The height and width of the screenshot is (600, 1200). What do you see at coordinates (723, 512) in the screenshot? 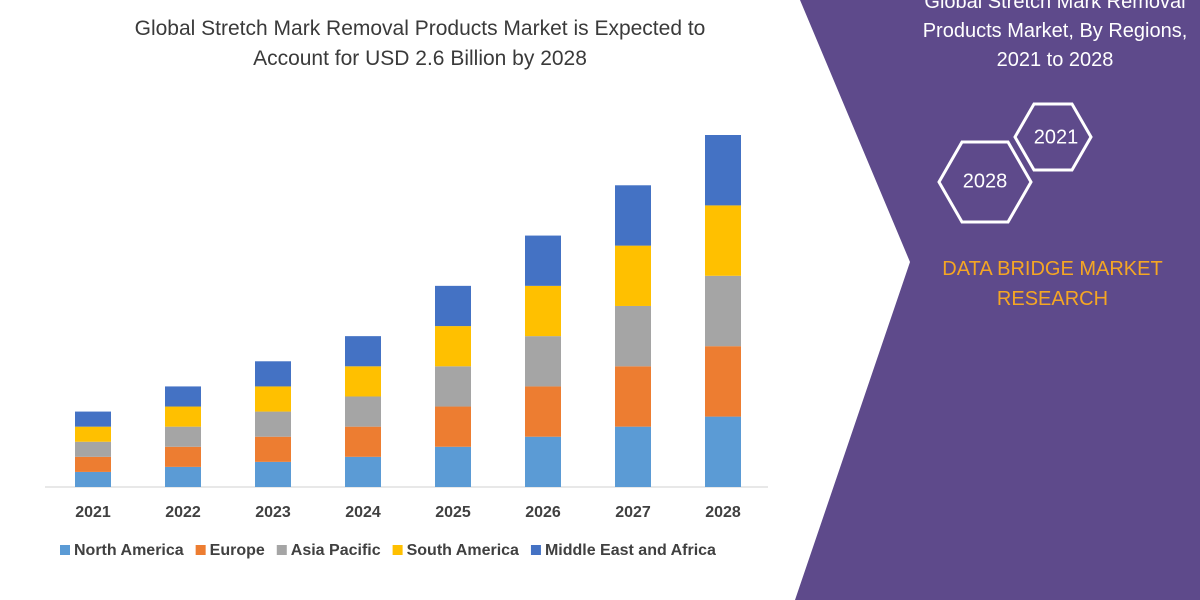
I see `x-tick-label: 2028` at bounding box center [723, 512].